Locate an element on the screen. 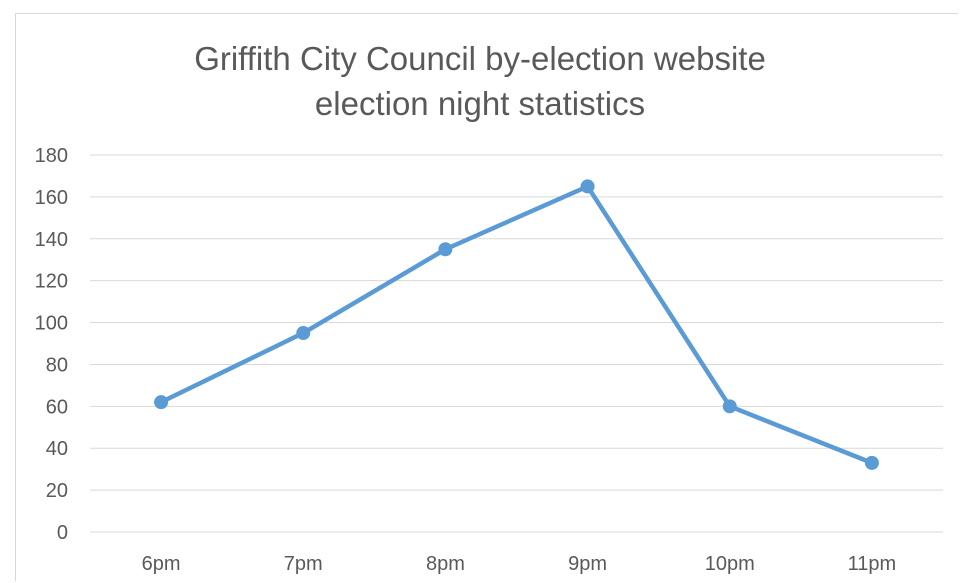 The width and height of the screenshot is (960, 583). chart-title-line-2: election night statistics is located at coordinates (480, 103).